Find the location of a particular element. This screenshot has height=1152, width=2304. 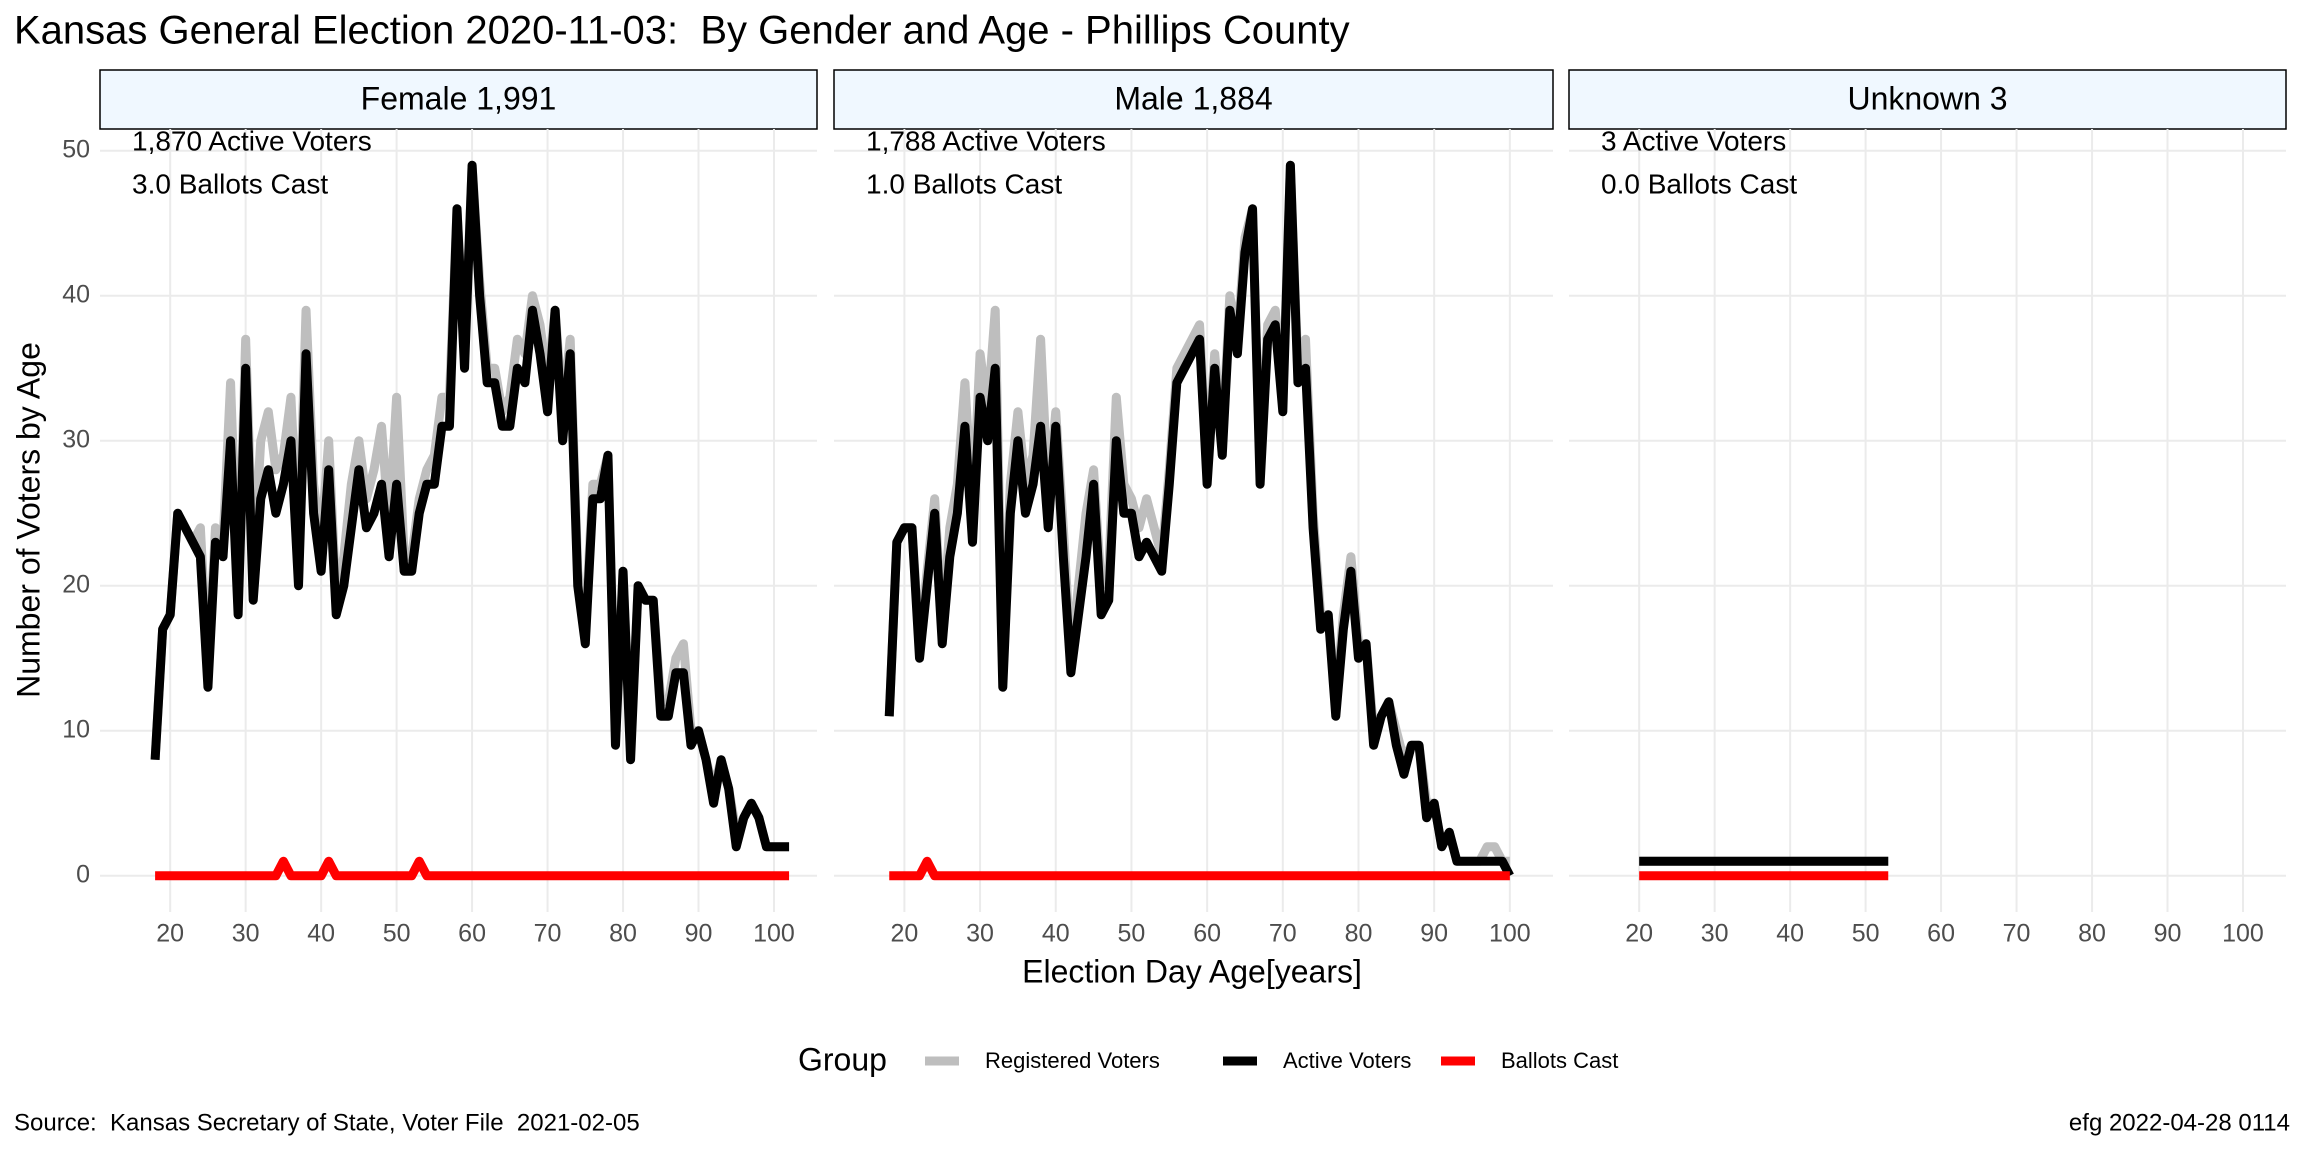

credit: efg 2022-04-28 0114 is located at coordinates (2179, 1122).